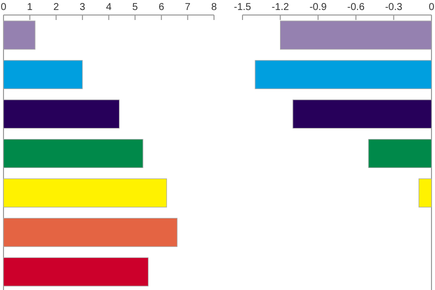  Describe the element at coordinates (56, 7) in the screenshot. I see `x-tick-label: 2` at that location.